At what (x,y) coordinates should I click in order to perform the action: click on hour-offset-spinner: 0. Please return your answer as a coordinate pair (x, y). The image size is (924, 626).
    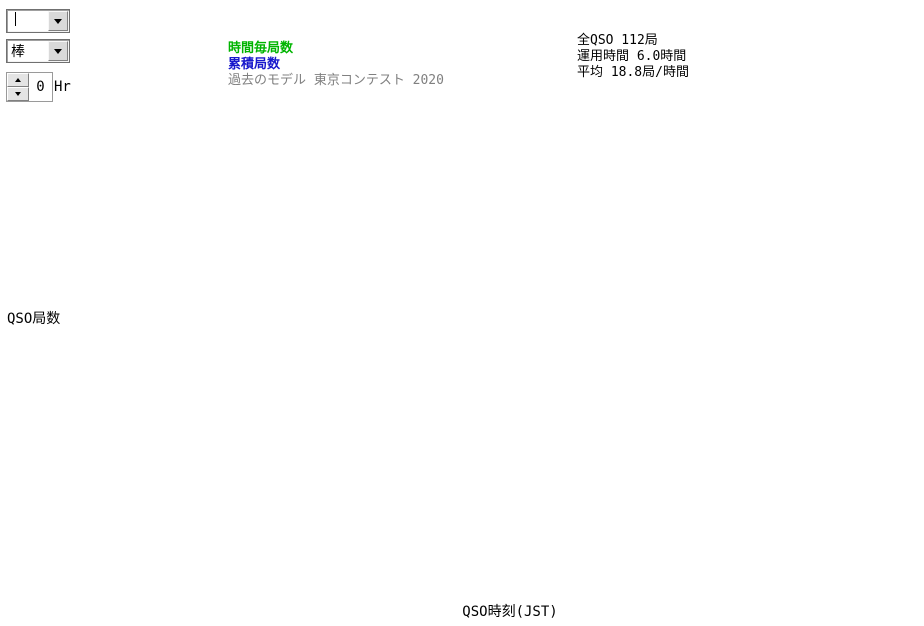
    Looking at the image, I should click on (29, 87).